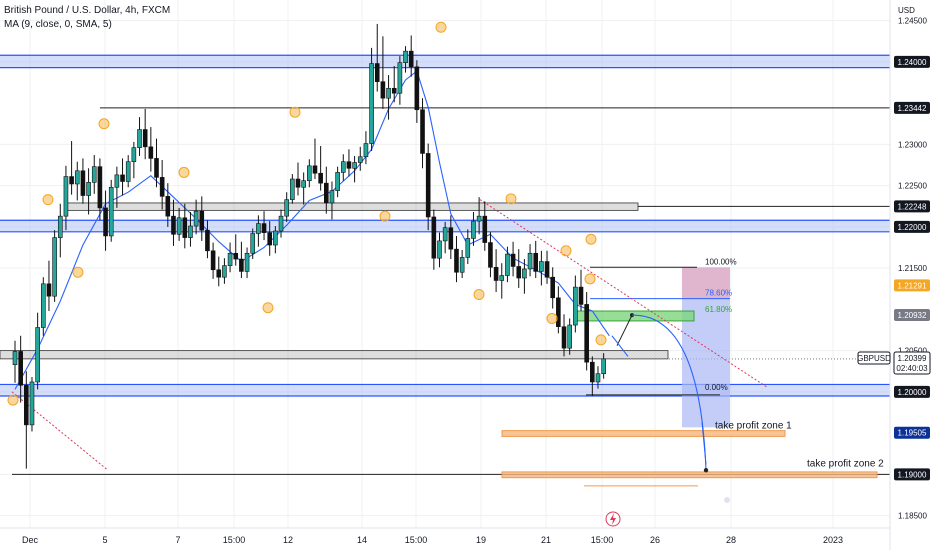  What do you see at coordinates (613, 519) in the screenshot?
I see `lightning-icon` at bounding box center [613, 519].